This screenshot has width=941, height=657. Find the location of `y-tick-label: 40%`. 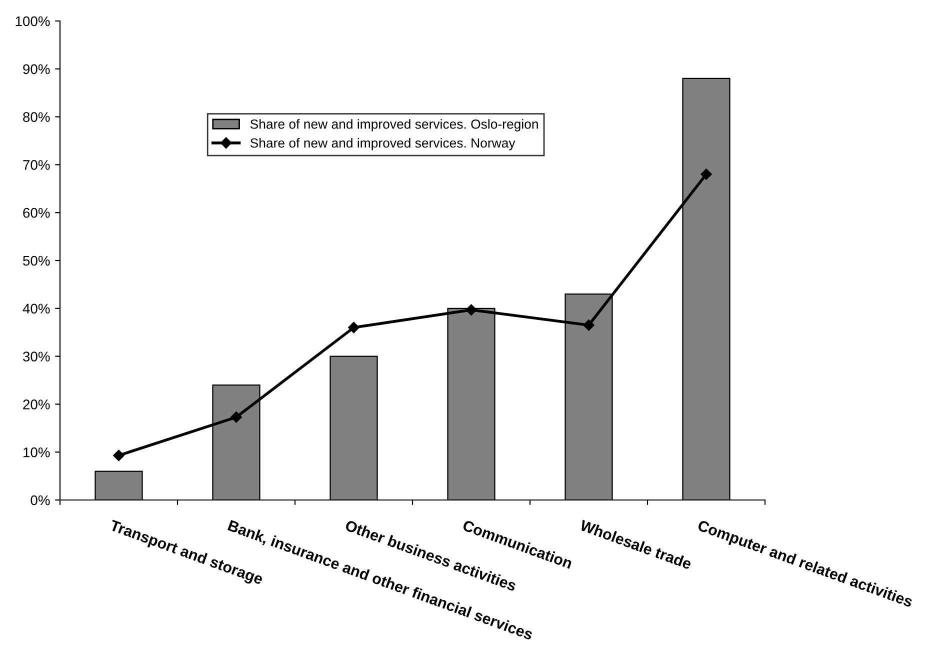

y-tick-label: 40% is located at coordinates (36, 309).